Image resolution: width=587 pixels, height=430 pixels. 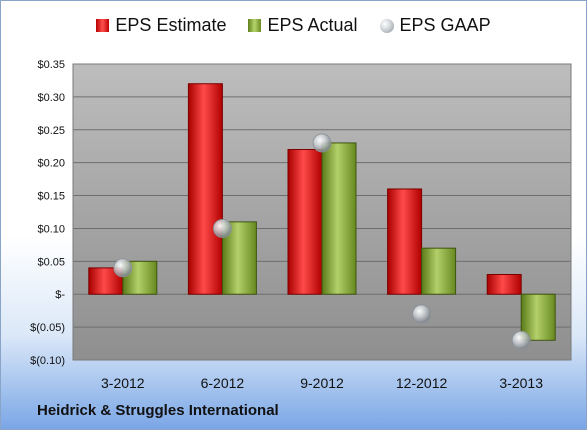 What do you see at coordinates (51, 229) in the screenshot?
I see `y-tick-label: $0.10` at bounding box center [51, 229].